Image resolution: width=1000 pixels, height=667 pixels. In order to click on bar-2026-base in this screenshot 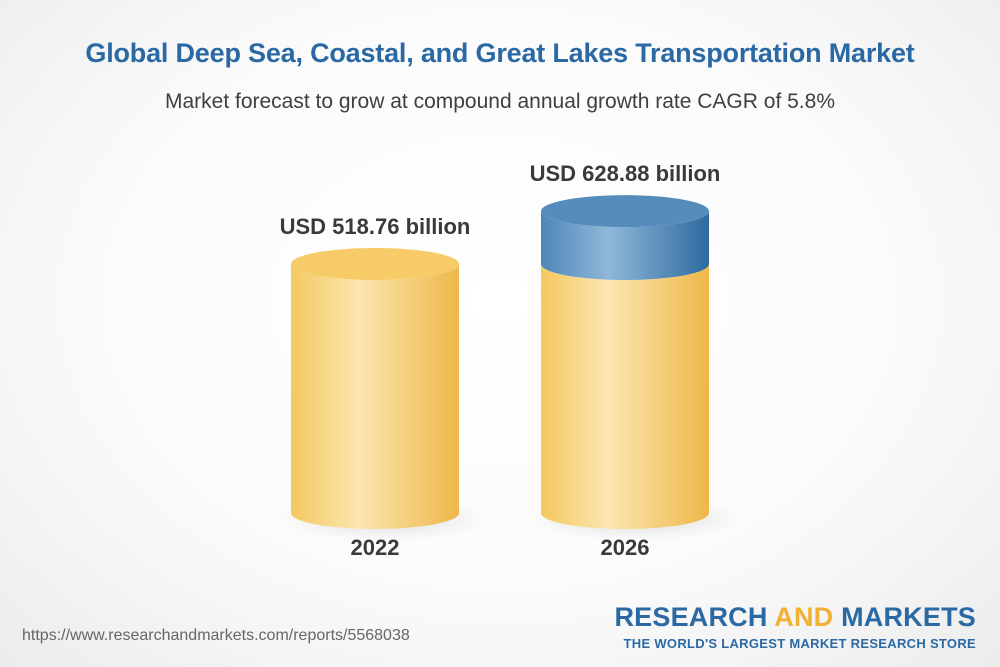, I will do `click(625, 396)`.